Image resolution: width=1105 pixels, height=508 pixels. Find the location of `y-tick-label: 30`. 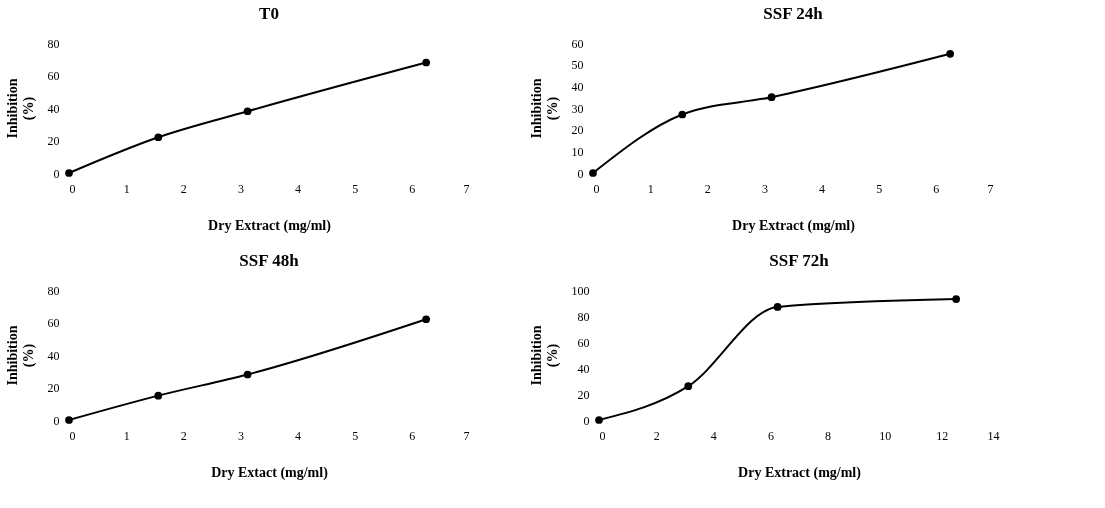

y-tick-label: 30 is located at coordinates (577, 108).